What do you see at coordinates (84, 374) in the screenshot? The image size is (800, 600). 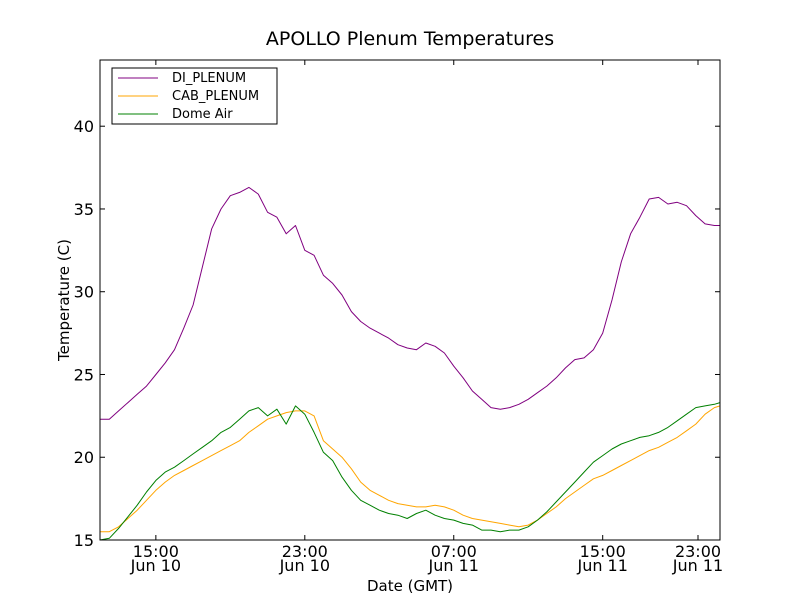 I see `y-tick-label: 25` at bounding box center [84, 374].